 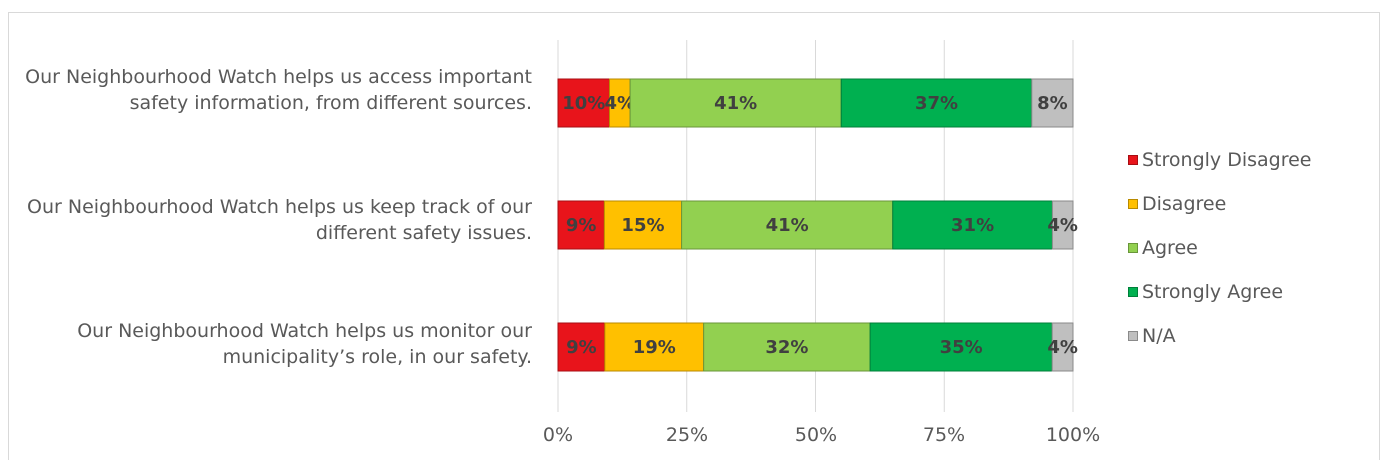 I want to click on legend-label: Agree, so click(x=1170, y=248).